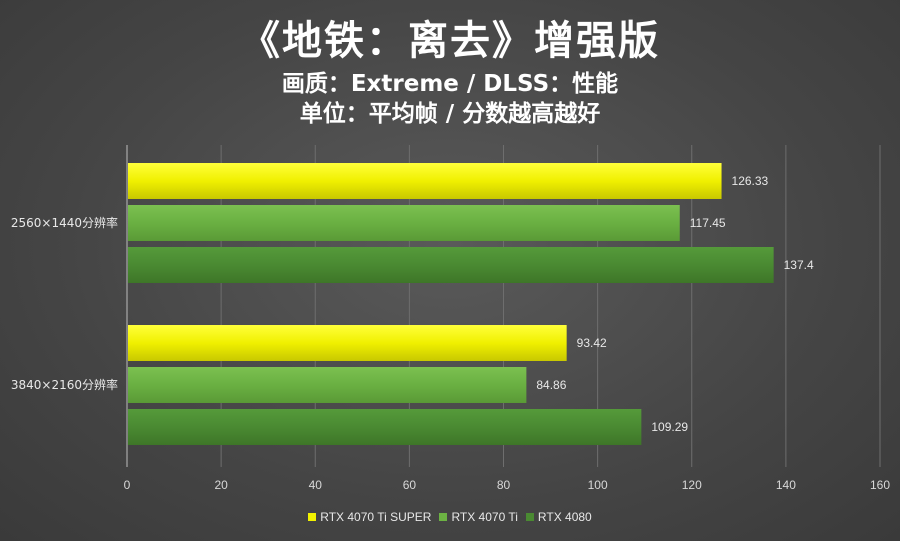  Describe the element at coordinates (551, 385) in the screenshot. I see `data-label: 84.86` at that location.